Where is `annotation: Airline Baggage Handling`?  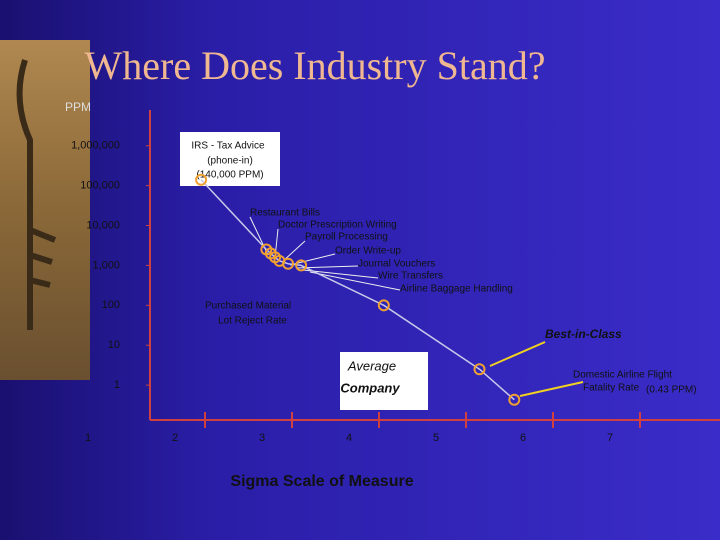 annotation: Airline Baggage Handling is located at coordinates (456, 289).